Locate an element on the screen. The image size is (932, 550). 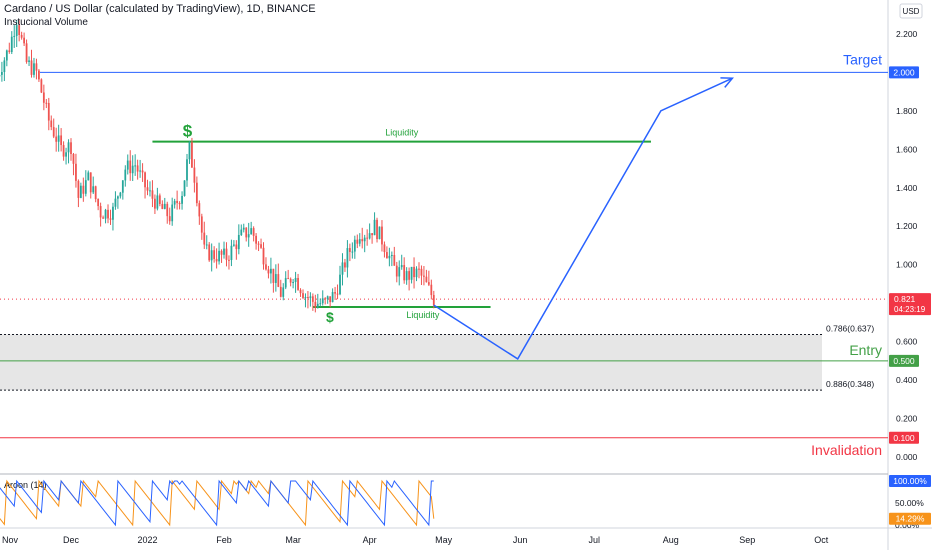
fib-zone is located at coordinates (411, 362).